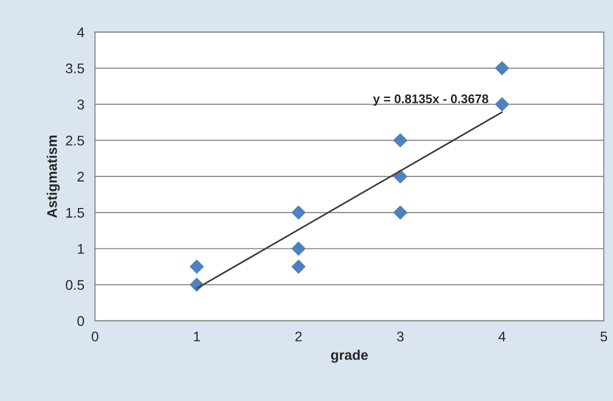 Image resolution: width=613 pixels, height=401 pixels. What do you see at coordinates (197, 337) in the screenshot?
I see `x-tick-label: 1` at bounding box center [197, 337].